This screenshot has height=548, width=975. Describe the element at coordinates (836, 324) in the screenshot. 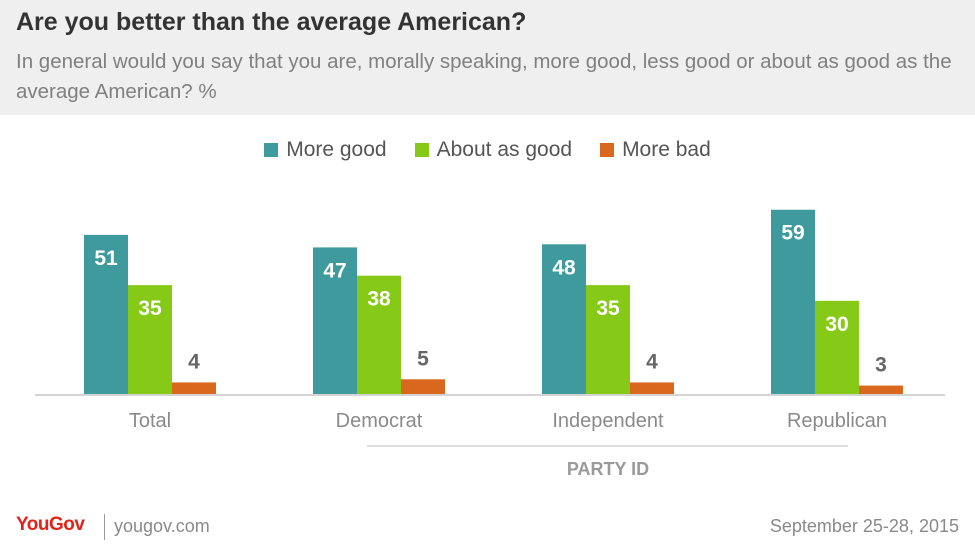

I see `data-label-republican-about-as-good: 30` at that location.